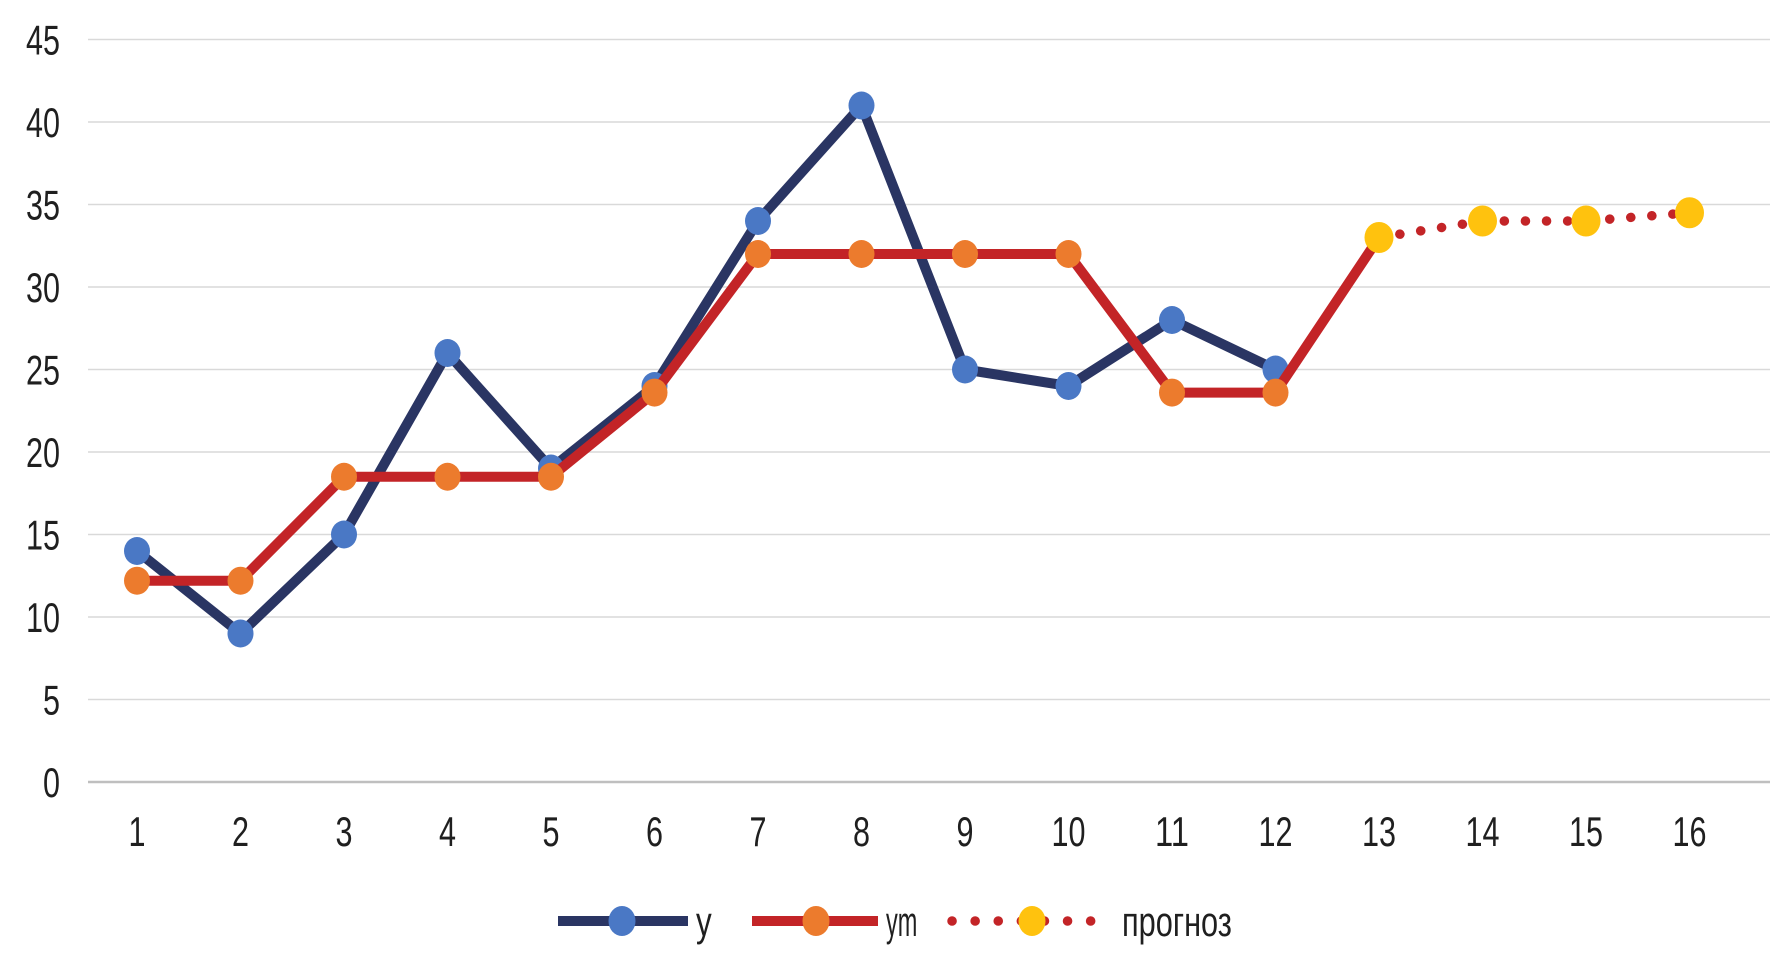  Describe the element at coordinates (1069, 831) in the screenshot. I see `x-axis-tick-label: 10` at that location.